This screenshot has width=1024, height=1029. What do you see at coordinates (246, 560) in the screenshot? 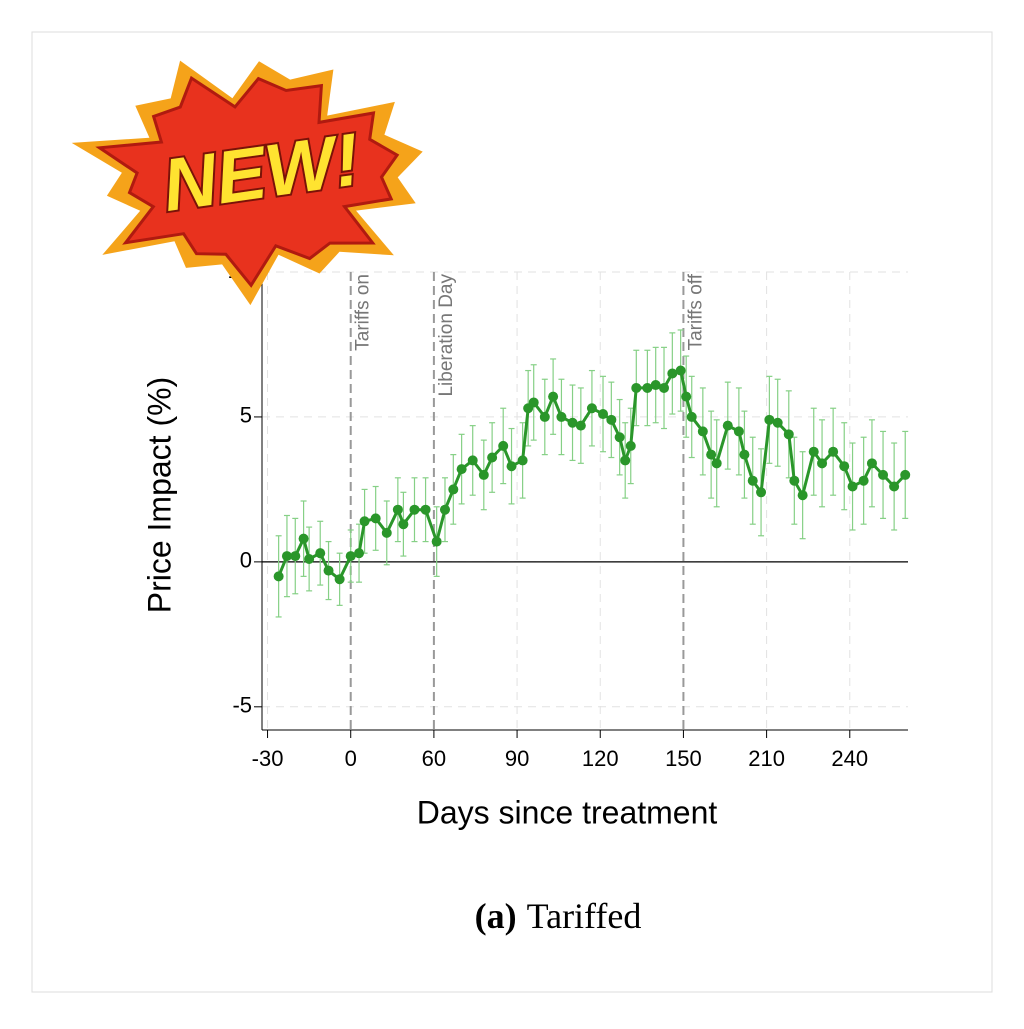
I see `y-tick-label: 0` at bounding box center [246, 560].